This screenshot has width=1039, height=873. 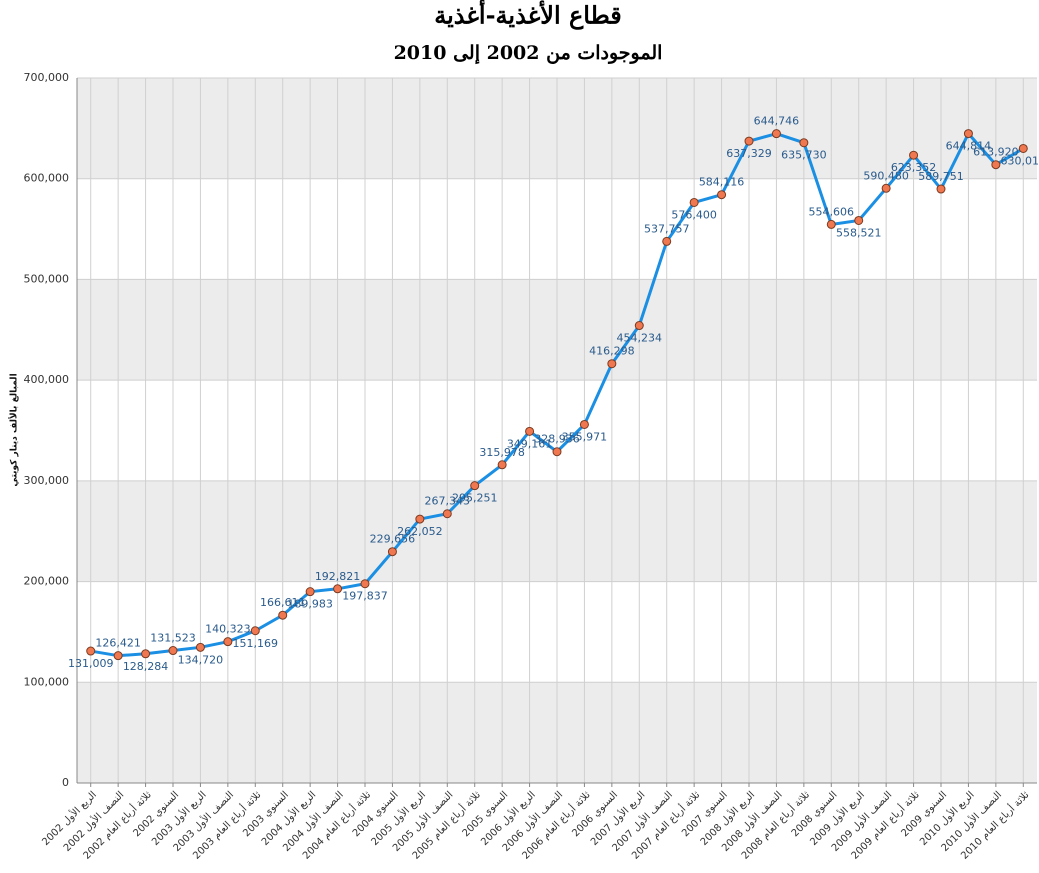 I want to click on chart-title: قطاع الأغذية-أغذية, so click(x=528, y=15).